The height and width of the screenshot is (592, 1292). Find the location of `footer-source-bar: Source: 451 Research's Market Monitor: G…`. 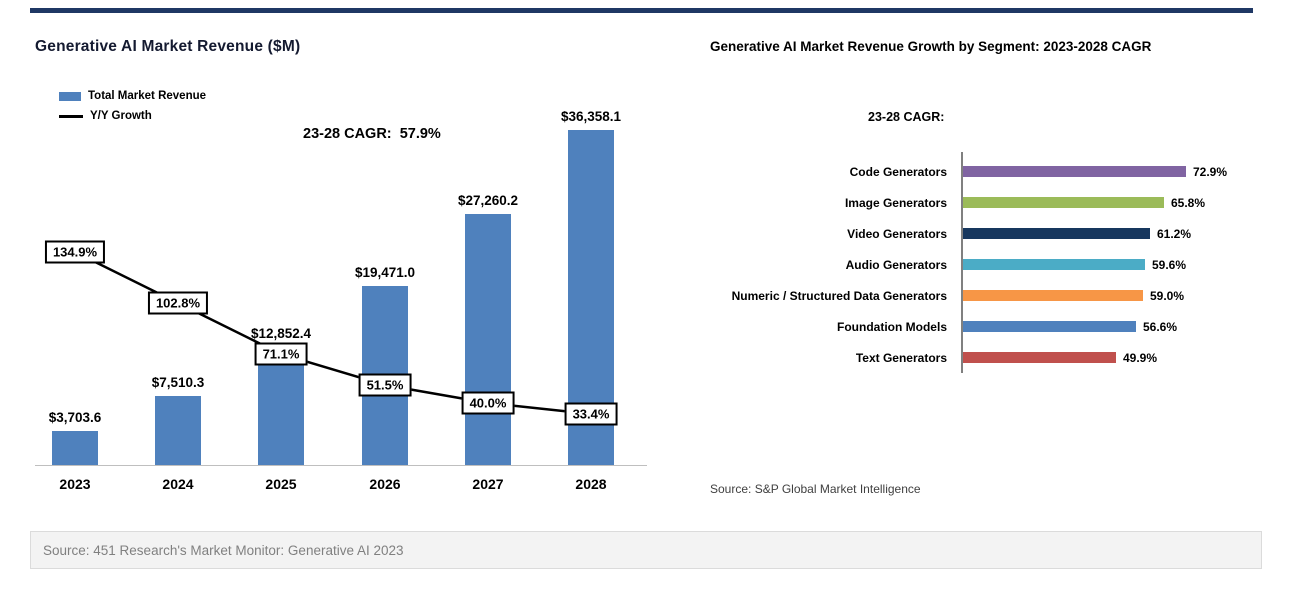

footer-source-bar: Source: 451 Research's Market Monitor: G… is located at coordinates (646, 550).